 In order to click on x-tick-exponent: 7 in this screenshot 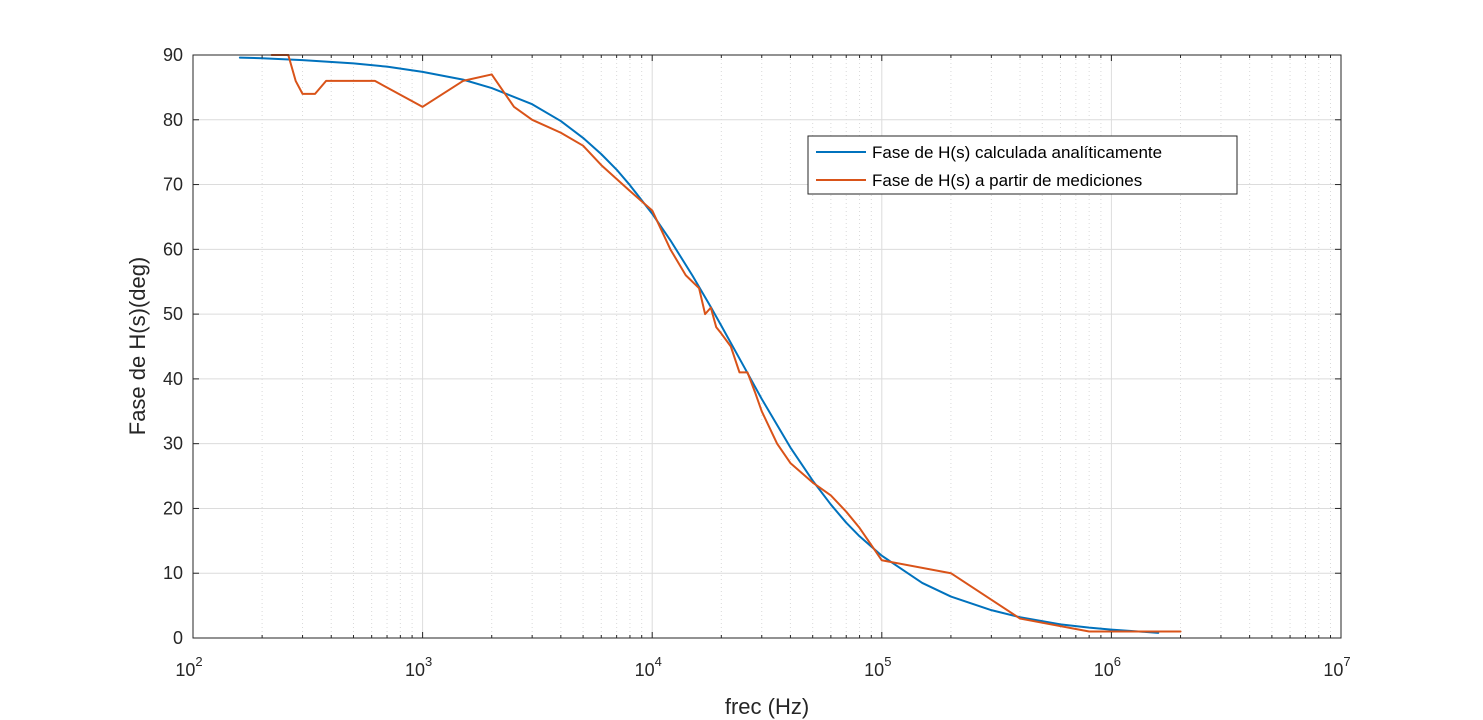, I will do `click(1346, 661)`.